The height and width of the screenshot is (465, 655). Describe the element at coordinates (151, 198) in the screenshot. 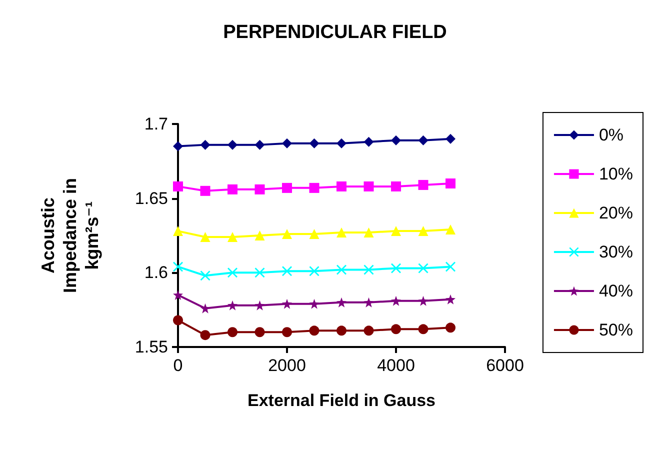

I see `y-tick-label: 1.65` at that location.